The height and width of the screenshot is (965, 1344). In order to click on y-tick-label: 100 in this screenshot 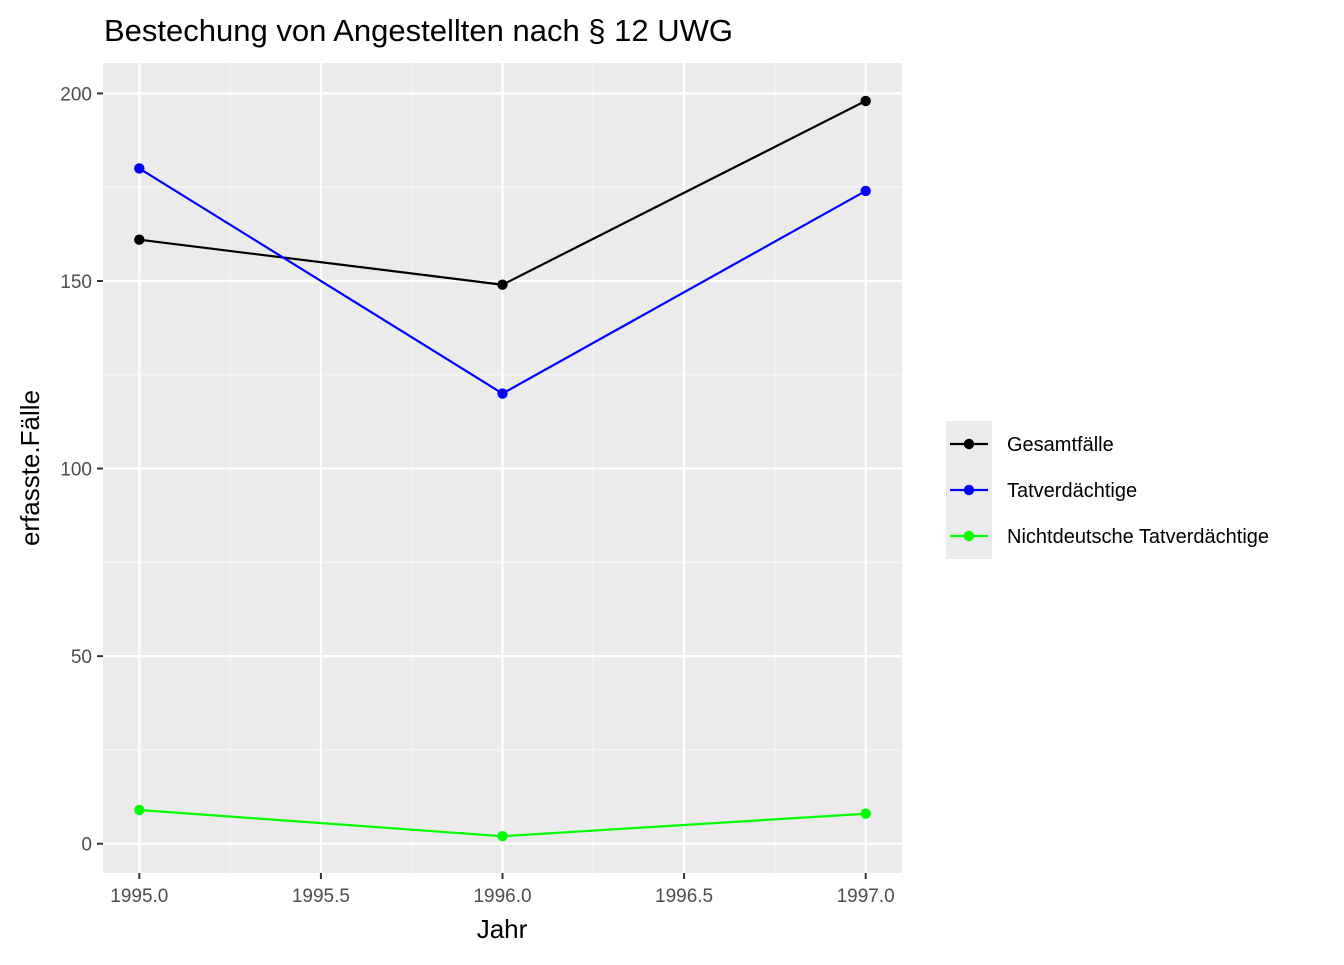, I will do `click(76, 470)`.